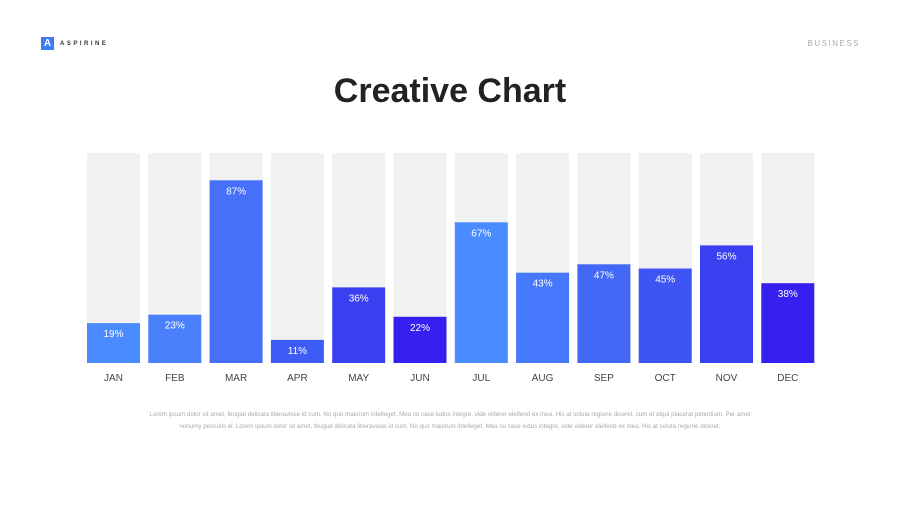 This screenshot has height=506, width=900. I want to click on x-tick-label: APR, so click(297, 378).